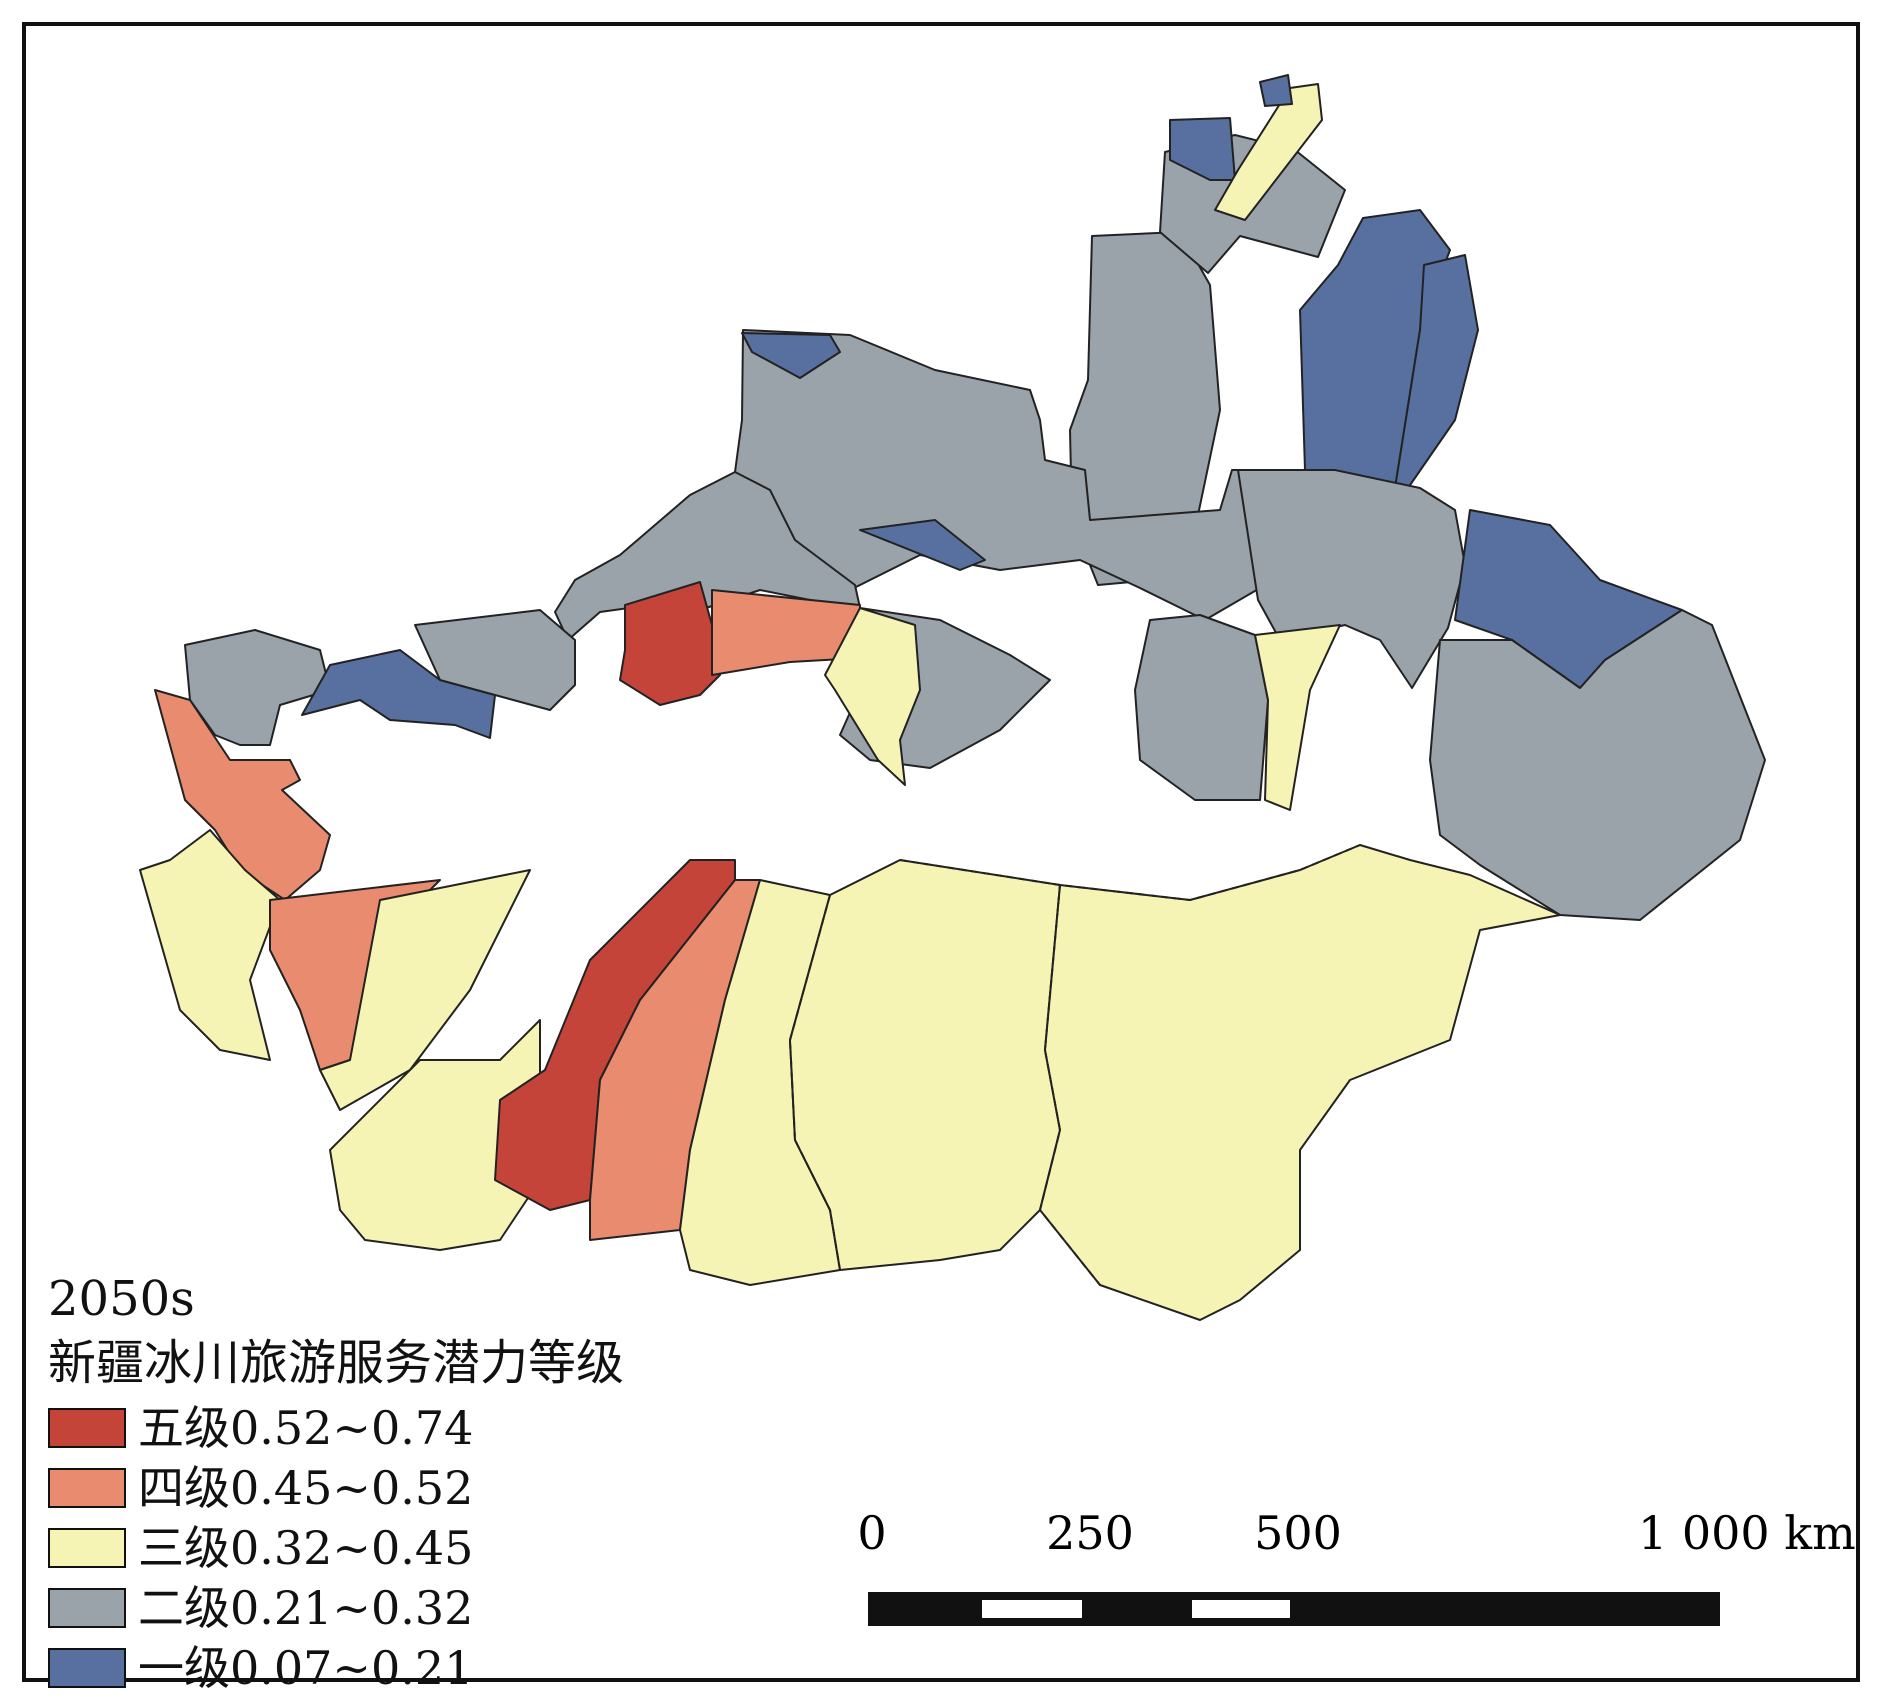 Image resolution: width=1890 pixels, height=1708 pixels. I want to click on region-east-grey, so click(1597, 765).